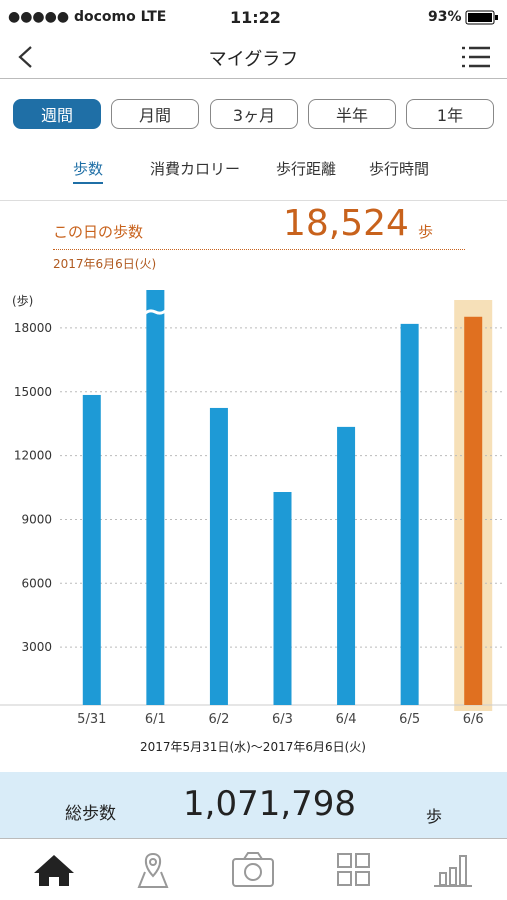 This screenshot has height=900, width=507. I want to click on period-tab: 週間, so click(57, 114).